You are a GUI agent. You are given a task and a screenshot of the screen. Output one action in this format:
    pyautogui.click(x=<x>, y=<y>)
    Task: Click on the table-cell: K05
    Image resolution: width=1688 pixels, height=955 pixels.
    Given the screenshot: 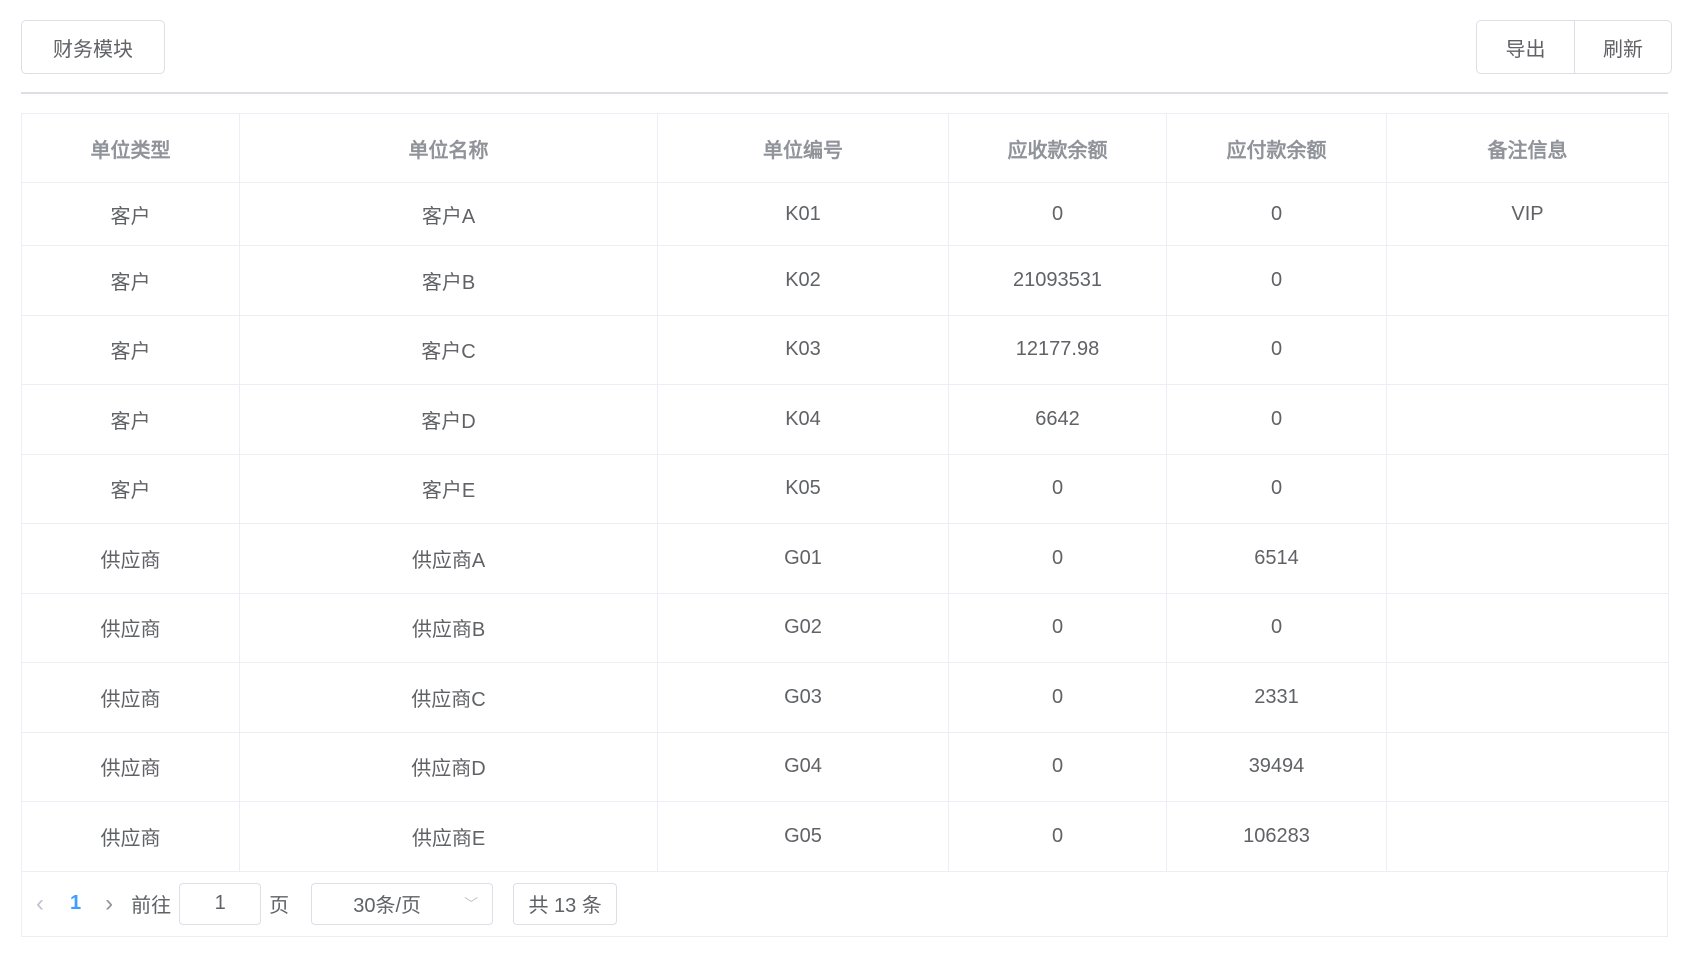 What is the action you would take?
    pyautogui.click(x=803, y=488)
    